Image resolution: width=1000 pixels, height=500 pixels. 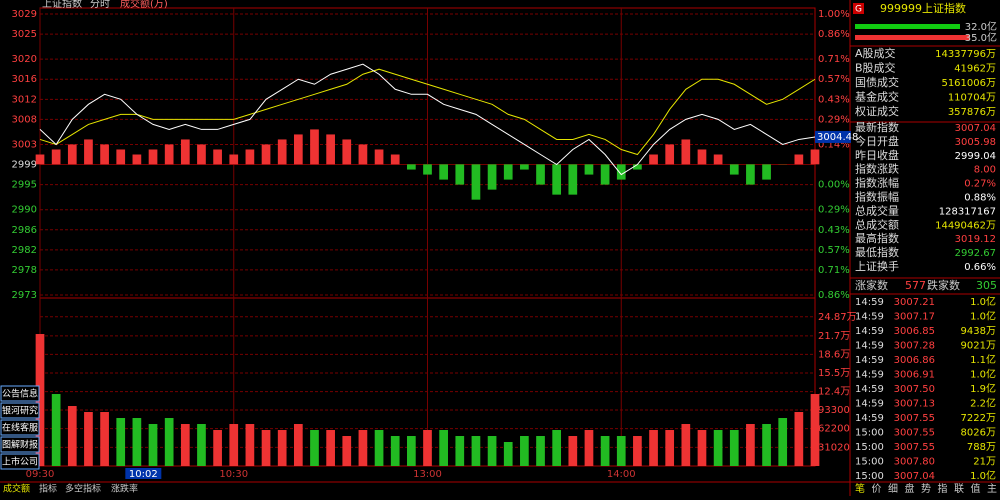 I want to click on bar-label: 35.0亿, so click(x=981, y=37).